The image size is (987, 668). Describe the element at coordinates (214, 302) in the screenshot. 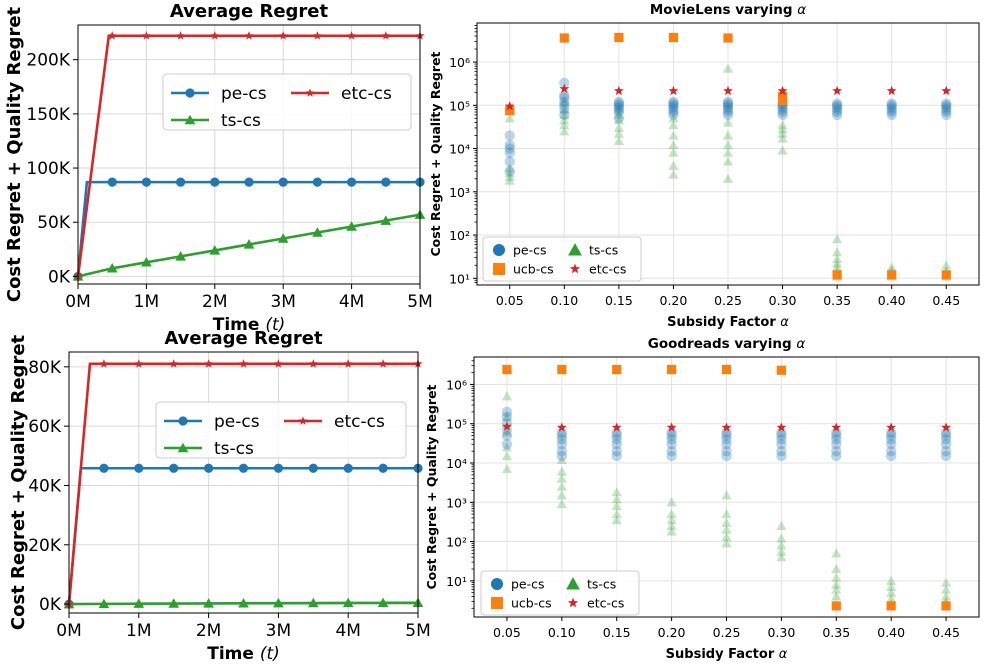

I see `x-tick-label: 2M` at that location.